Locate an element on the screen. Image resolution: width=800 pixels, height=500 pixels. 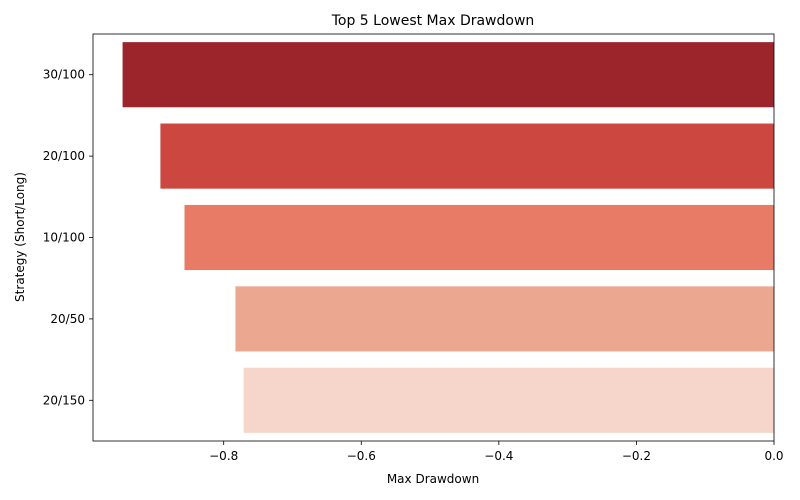
x-ticks-group: −0.8 −0.6 −0.4 −0.2 0.0 is located at coordinates (496, 452).